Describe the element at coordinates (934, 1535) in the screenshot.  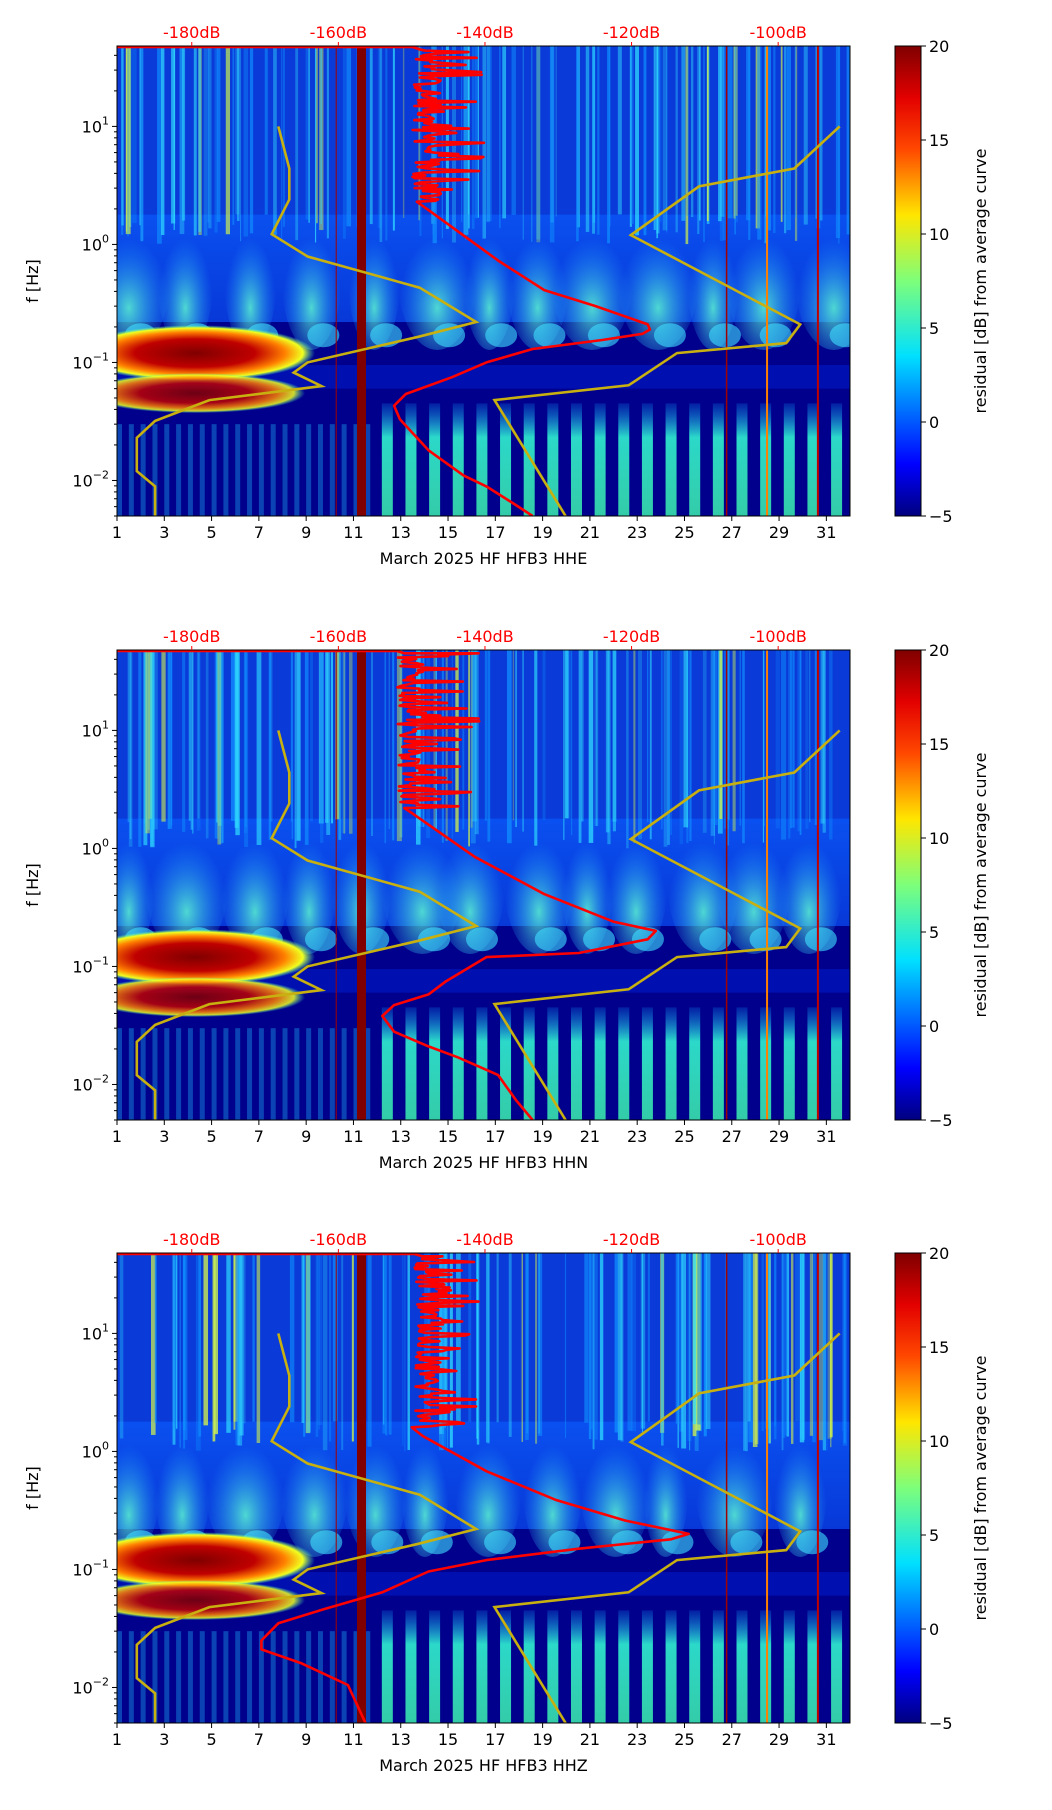
I see `colorbar-tick-label: 5` at that location.